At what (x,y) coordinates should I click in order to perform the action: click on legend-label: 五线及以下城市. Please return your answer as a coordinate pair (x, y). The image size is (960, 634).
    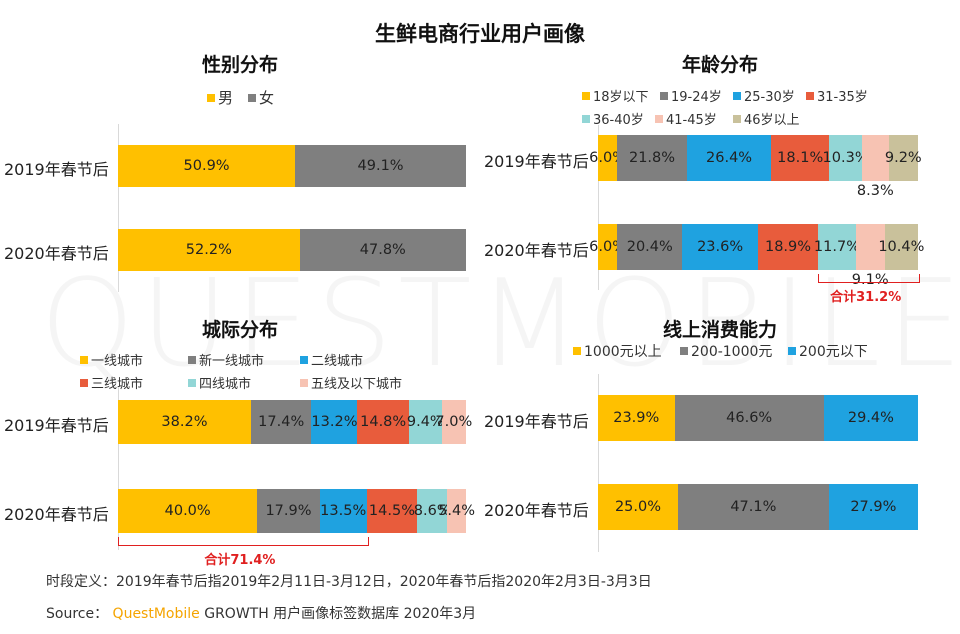
    Looking at the image, I should click on (357, 384).